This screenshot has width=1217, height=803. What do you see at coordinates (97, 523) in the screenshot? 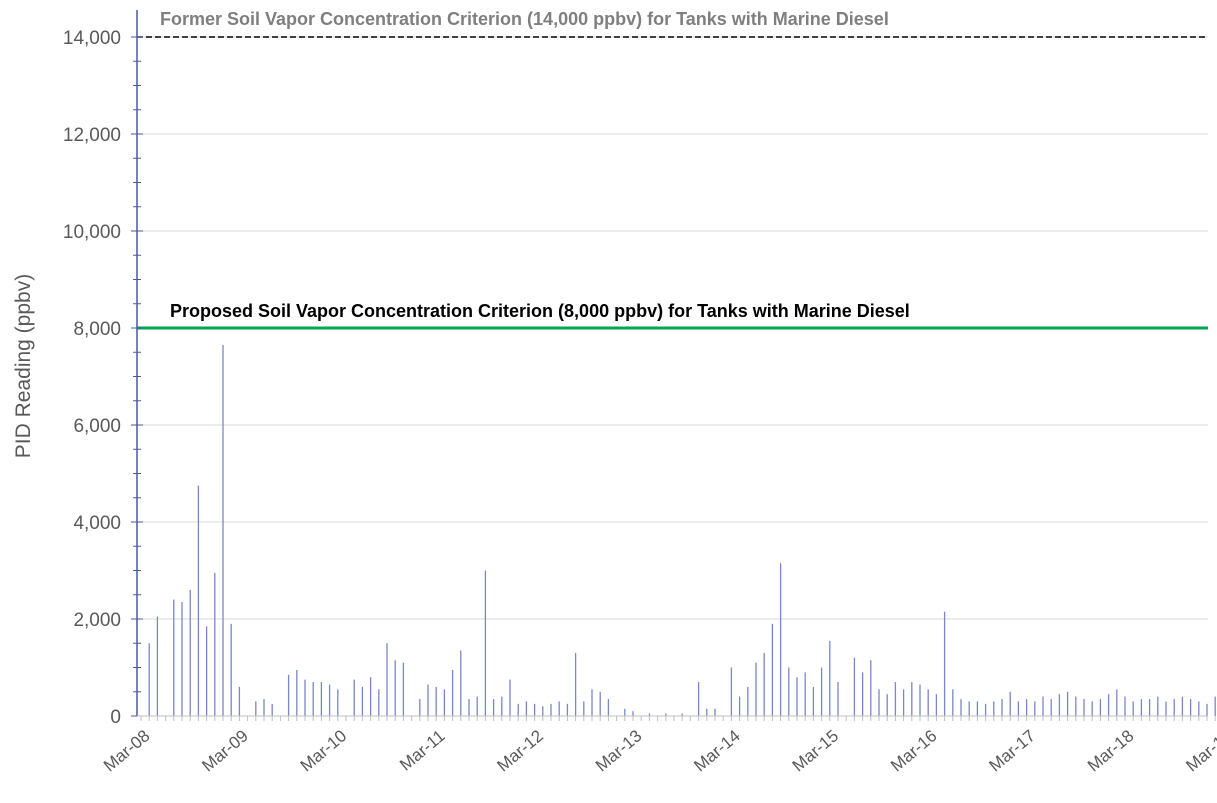
I see `y-tick-label: 4,000` at bounding box center [97, 523].